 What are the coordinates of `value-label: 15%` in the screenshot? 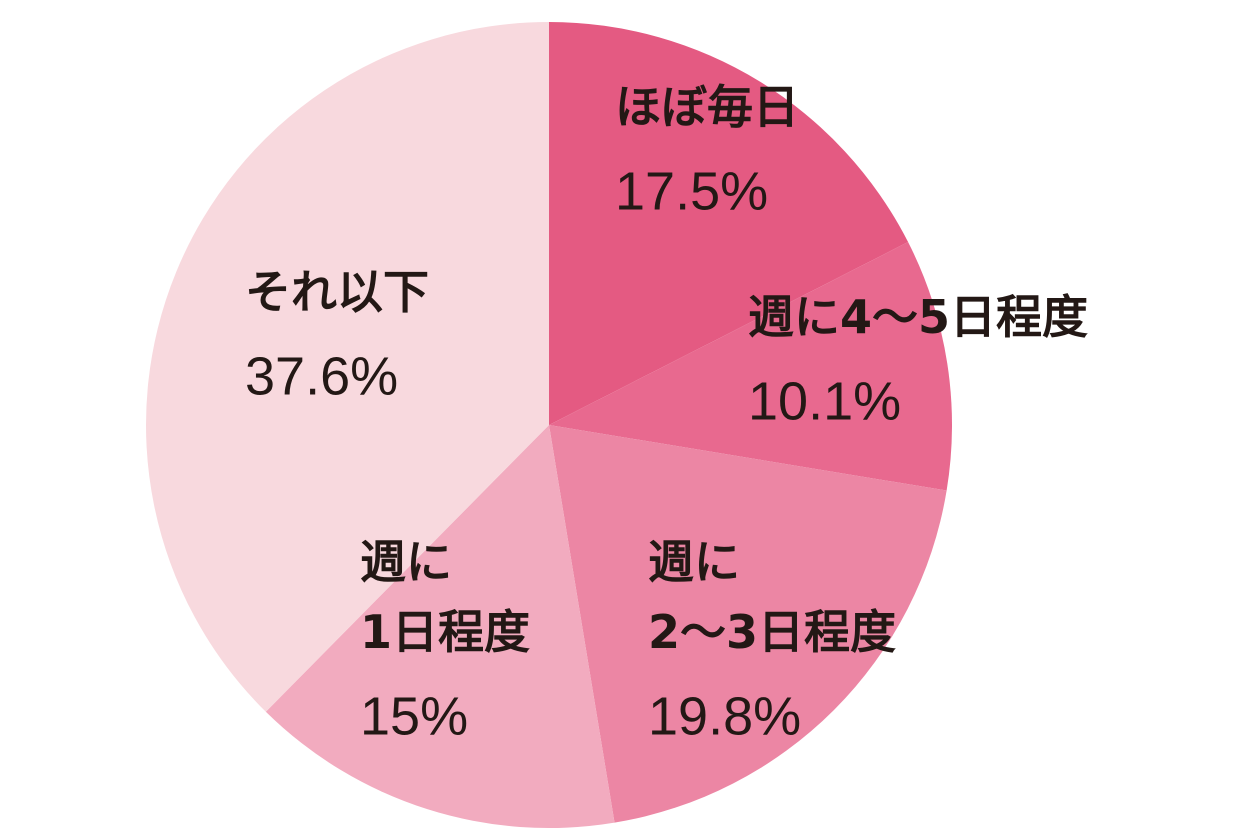 It's located at (414, 716).